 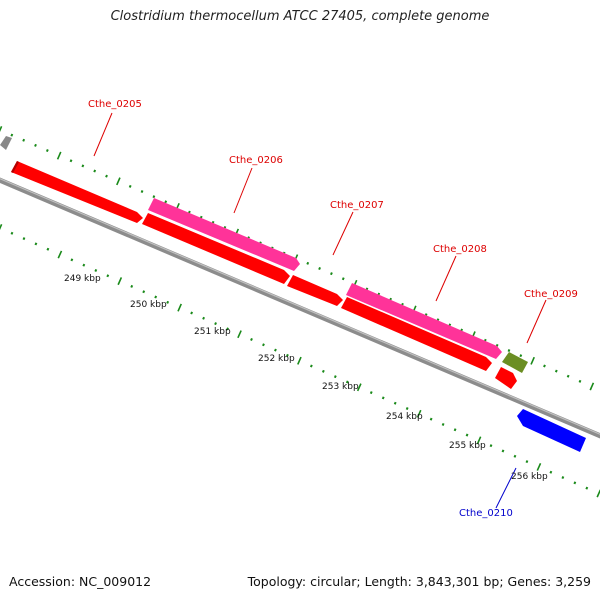 What do you see at coordinates (15, 167) in the screenshot?
I see `gene-arrow-cthe-0205-shade` at bounding box center [15, 167].